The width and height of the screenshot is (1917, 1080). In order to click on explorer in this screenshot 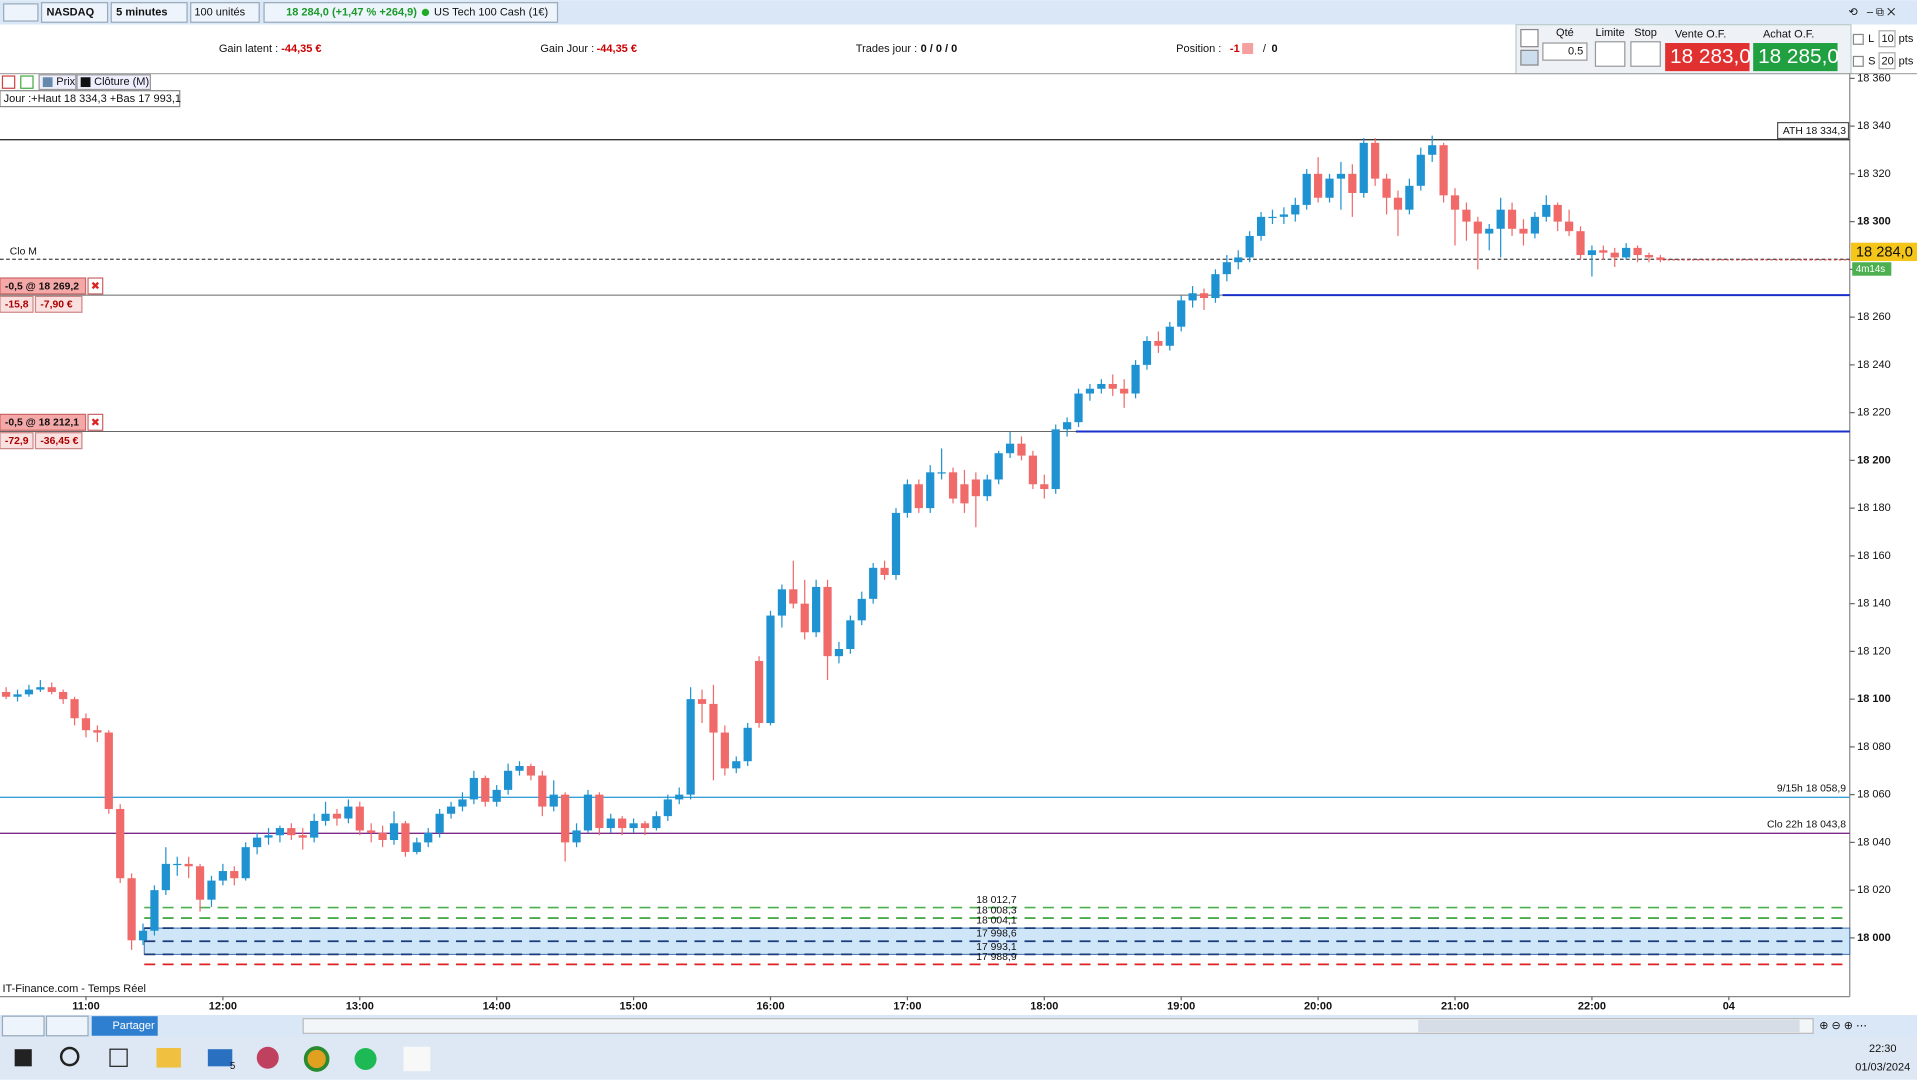, I will do `click(168, 1057)`.